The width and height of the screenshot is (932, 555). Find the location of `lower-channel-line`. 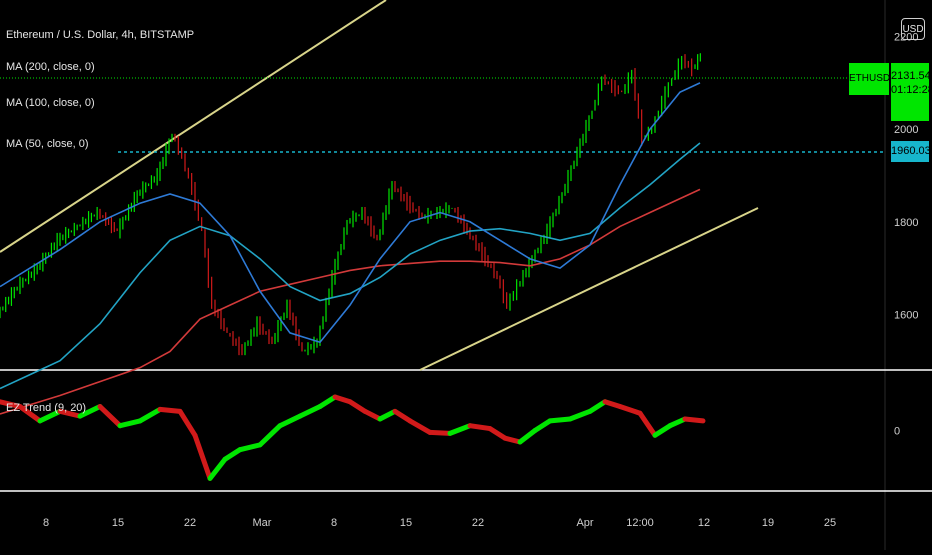

lower-channel-line is located at coordinates (589, 289).